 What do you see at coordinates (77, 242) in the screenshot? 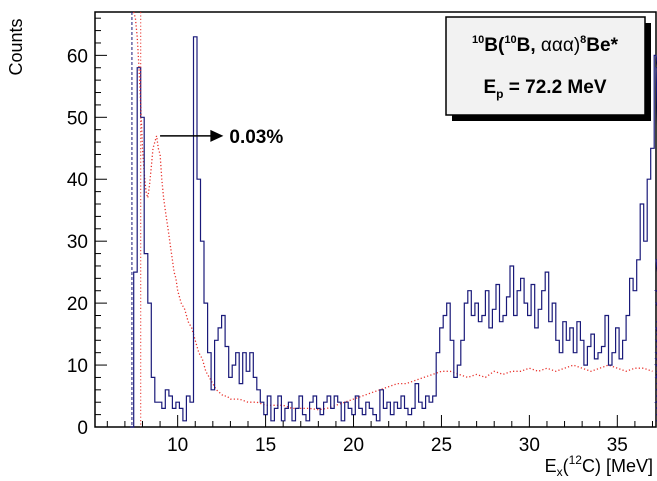
I see `y-tick-label: 30` at bounding box center [77, 242].